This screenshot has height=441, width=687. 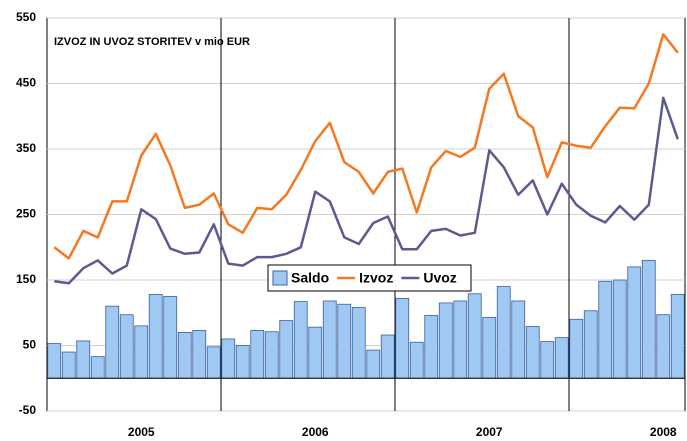 What do you see at coordinates (489, 432) in the screenshot?
I see `x-tick-label: 2007` at bounding box center [489, 432].